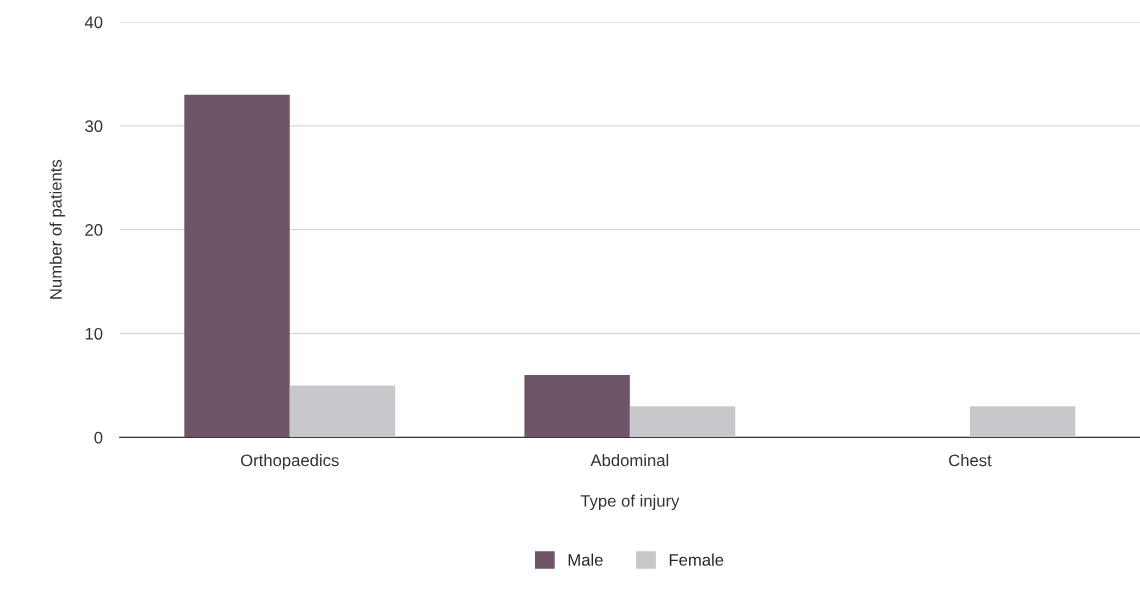  What do you see at coordinates (94, 126) in the screenshot?
I see `y-tick-label: 30` at bounding box center [94, 126].